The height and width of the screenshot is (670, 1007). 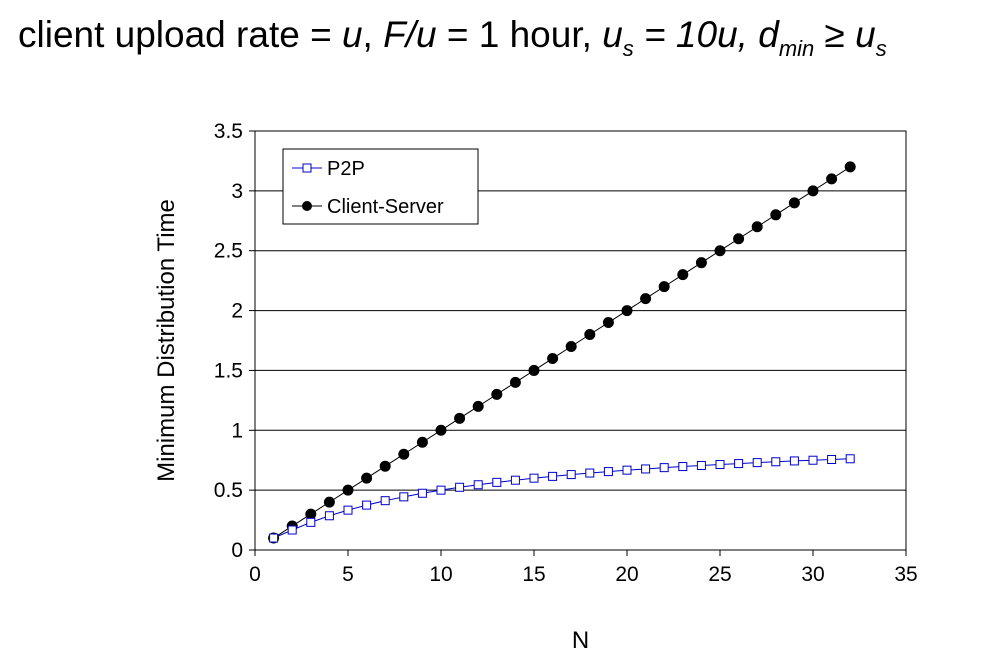 What do you see at coordinates (237, 550) in the screenshot?
I see `y-tick-label: 0` at bounding box center [237, 550].